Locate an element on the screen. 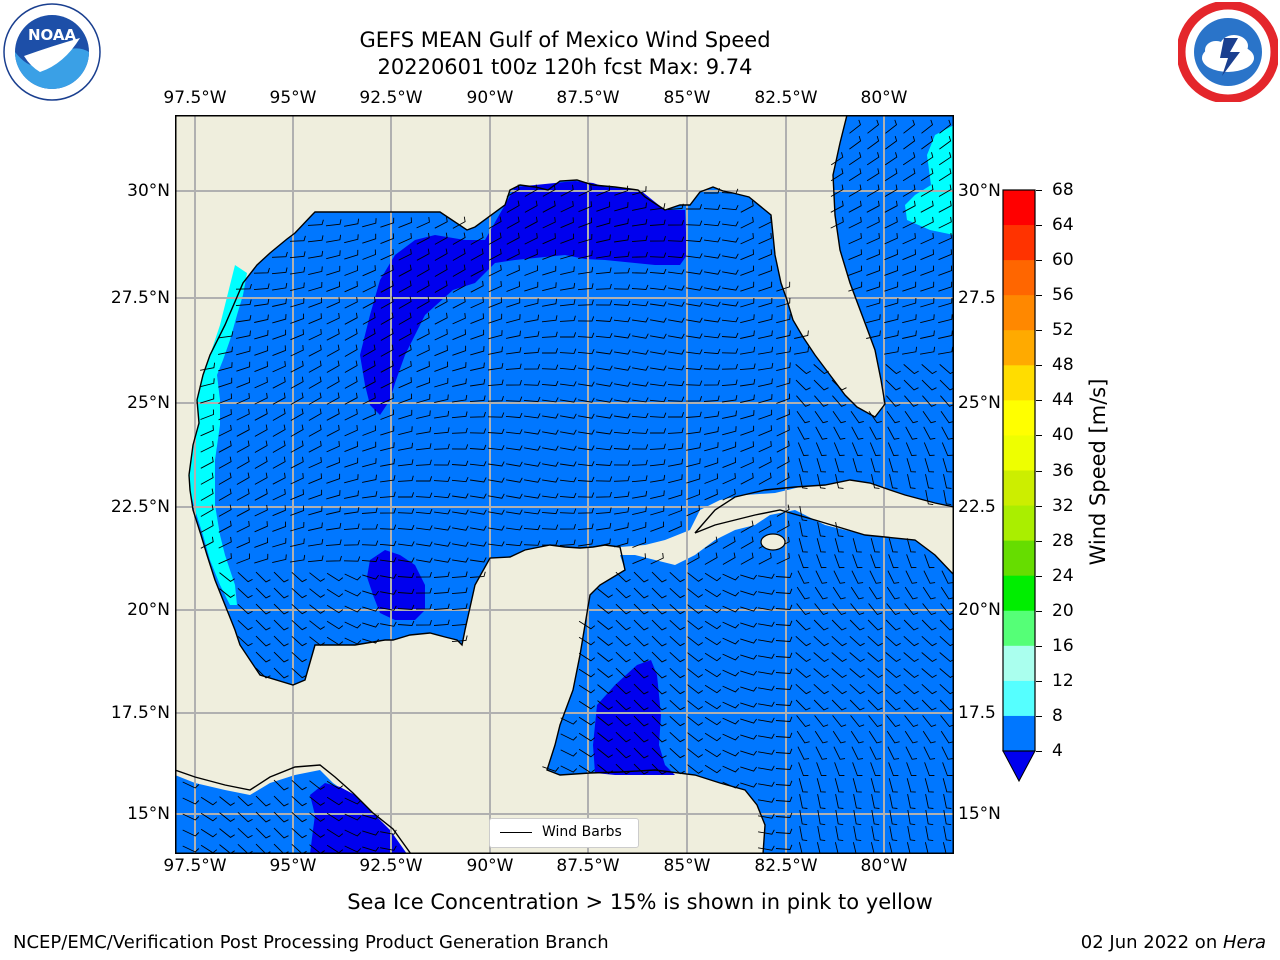  moderate-speed-region-east is located at coordinates (929, 180).